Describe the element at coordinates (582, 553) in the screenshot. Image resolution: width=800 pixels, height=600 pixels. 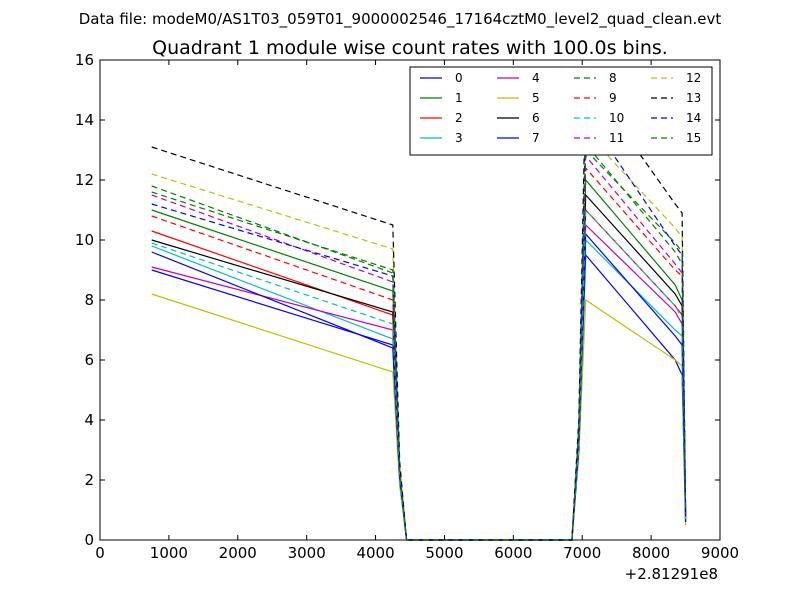
I see `x-tick-label: 7000` at that location.